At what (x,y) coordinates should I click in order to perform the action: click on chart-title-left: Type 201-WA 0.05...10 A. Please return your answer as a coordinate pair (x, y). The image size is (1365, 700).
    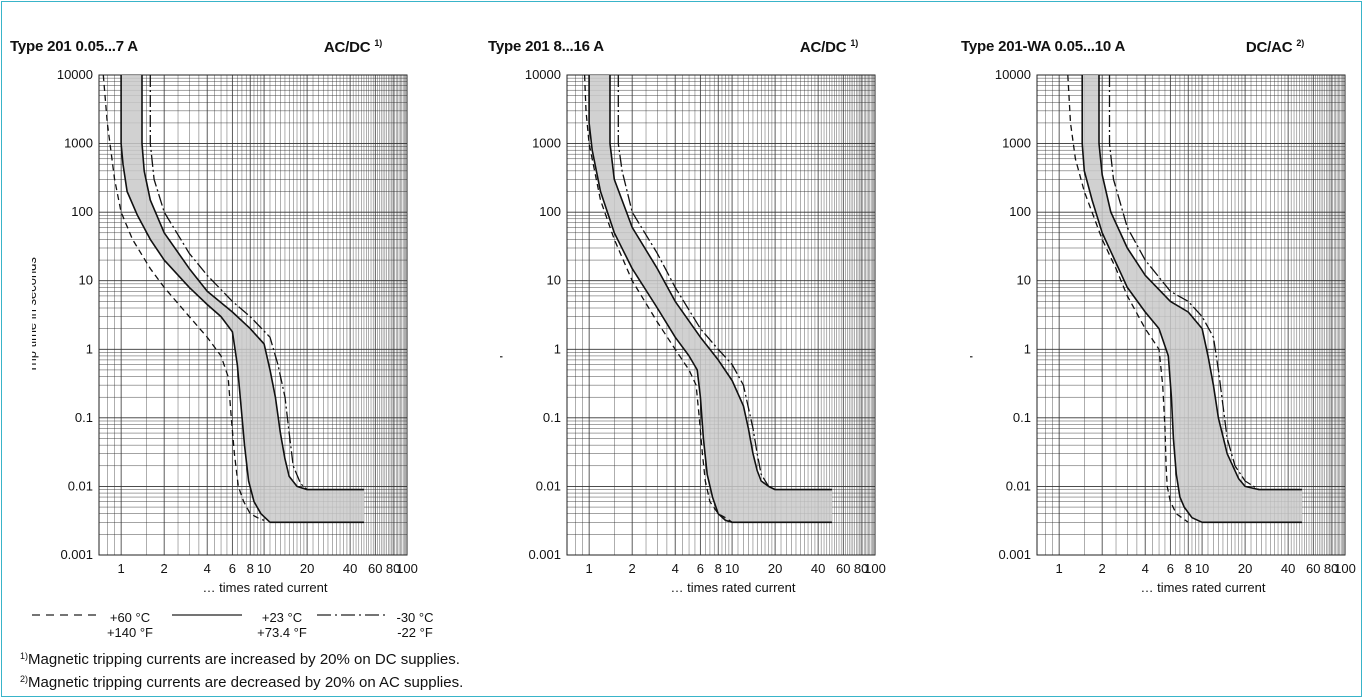
    Looking at the image, I should click on (1043, 46).